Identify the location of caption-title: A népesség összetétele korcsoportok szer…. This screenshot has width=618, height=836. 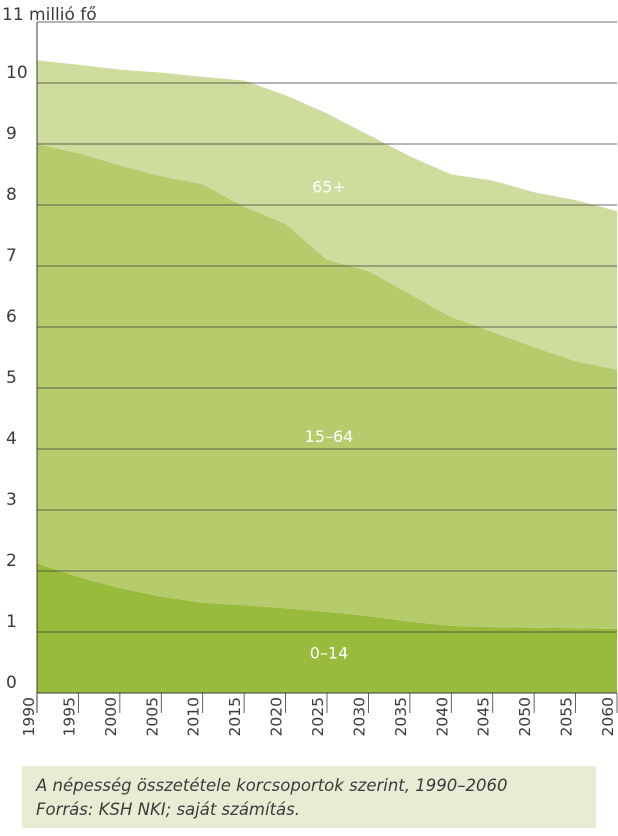
(272, 785).